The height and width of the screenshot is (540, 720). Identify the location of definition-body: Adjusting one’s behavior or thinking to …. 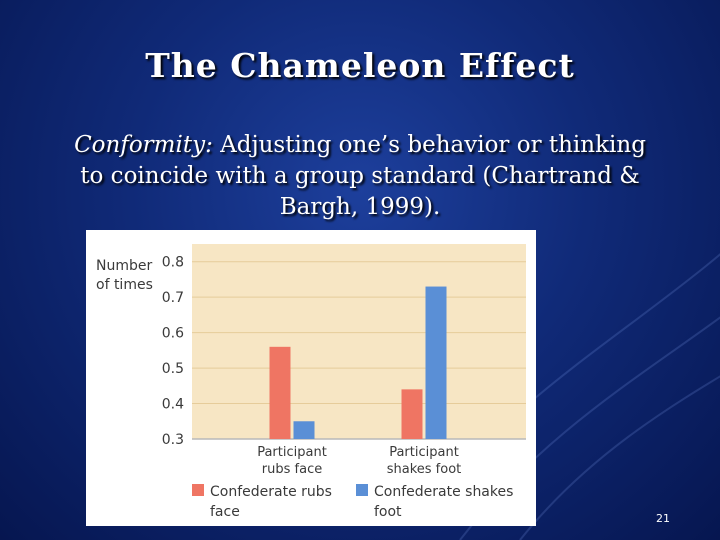
(363, 176).